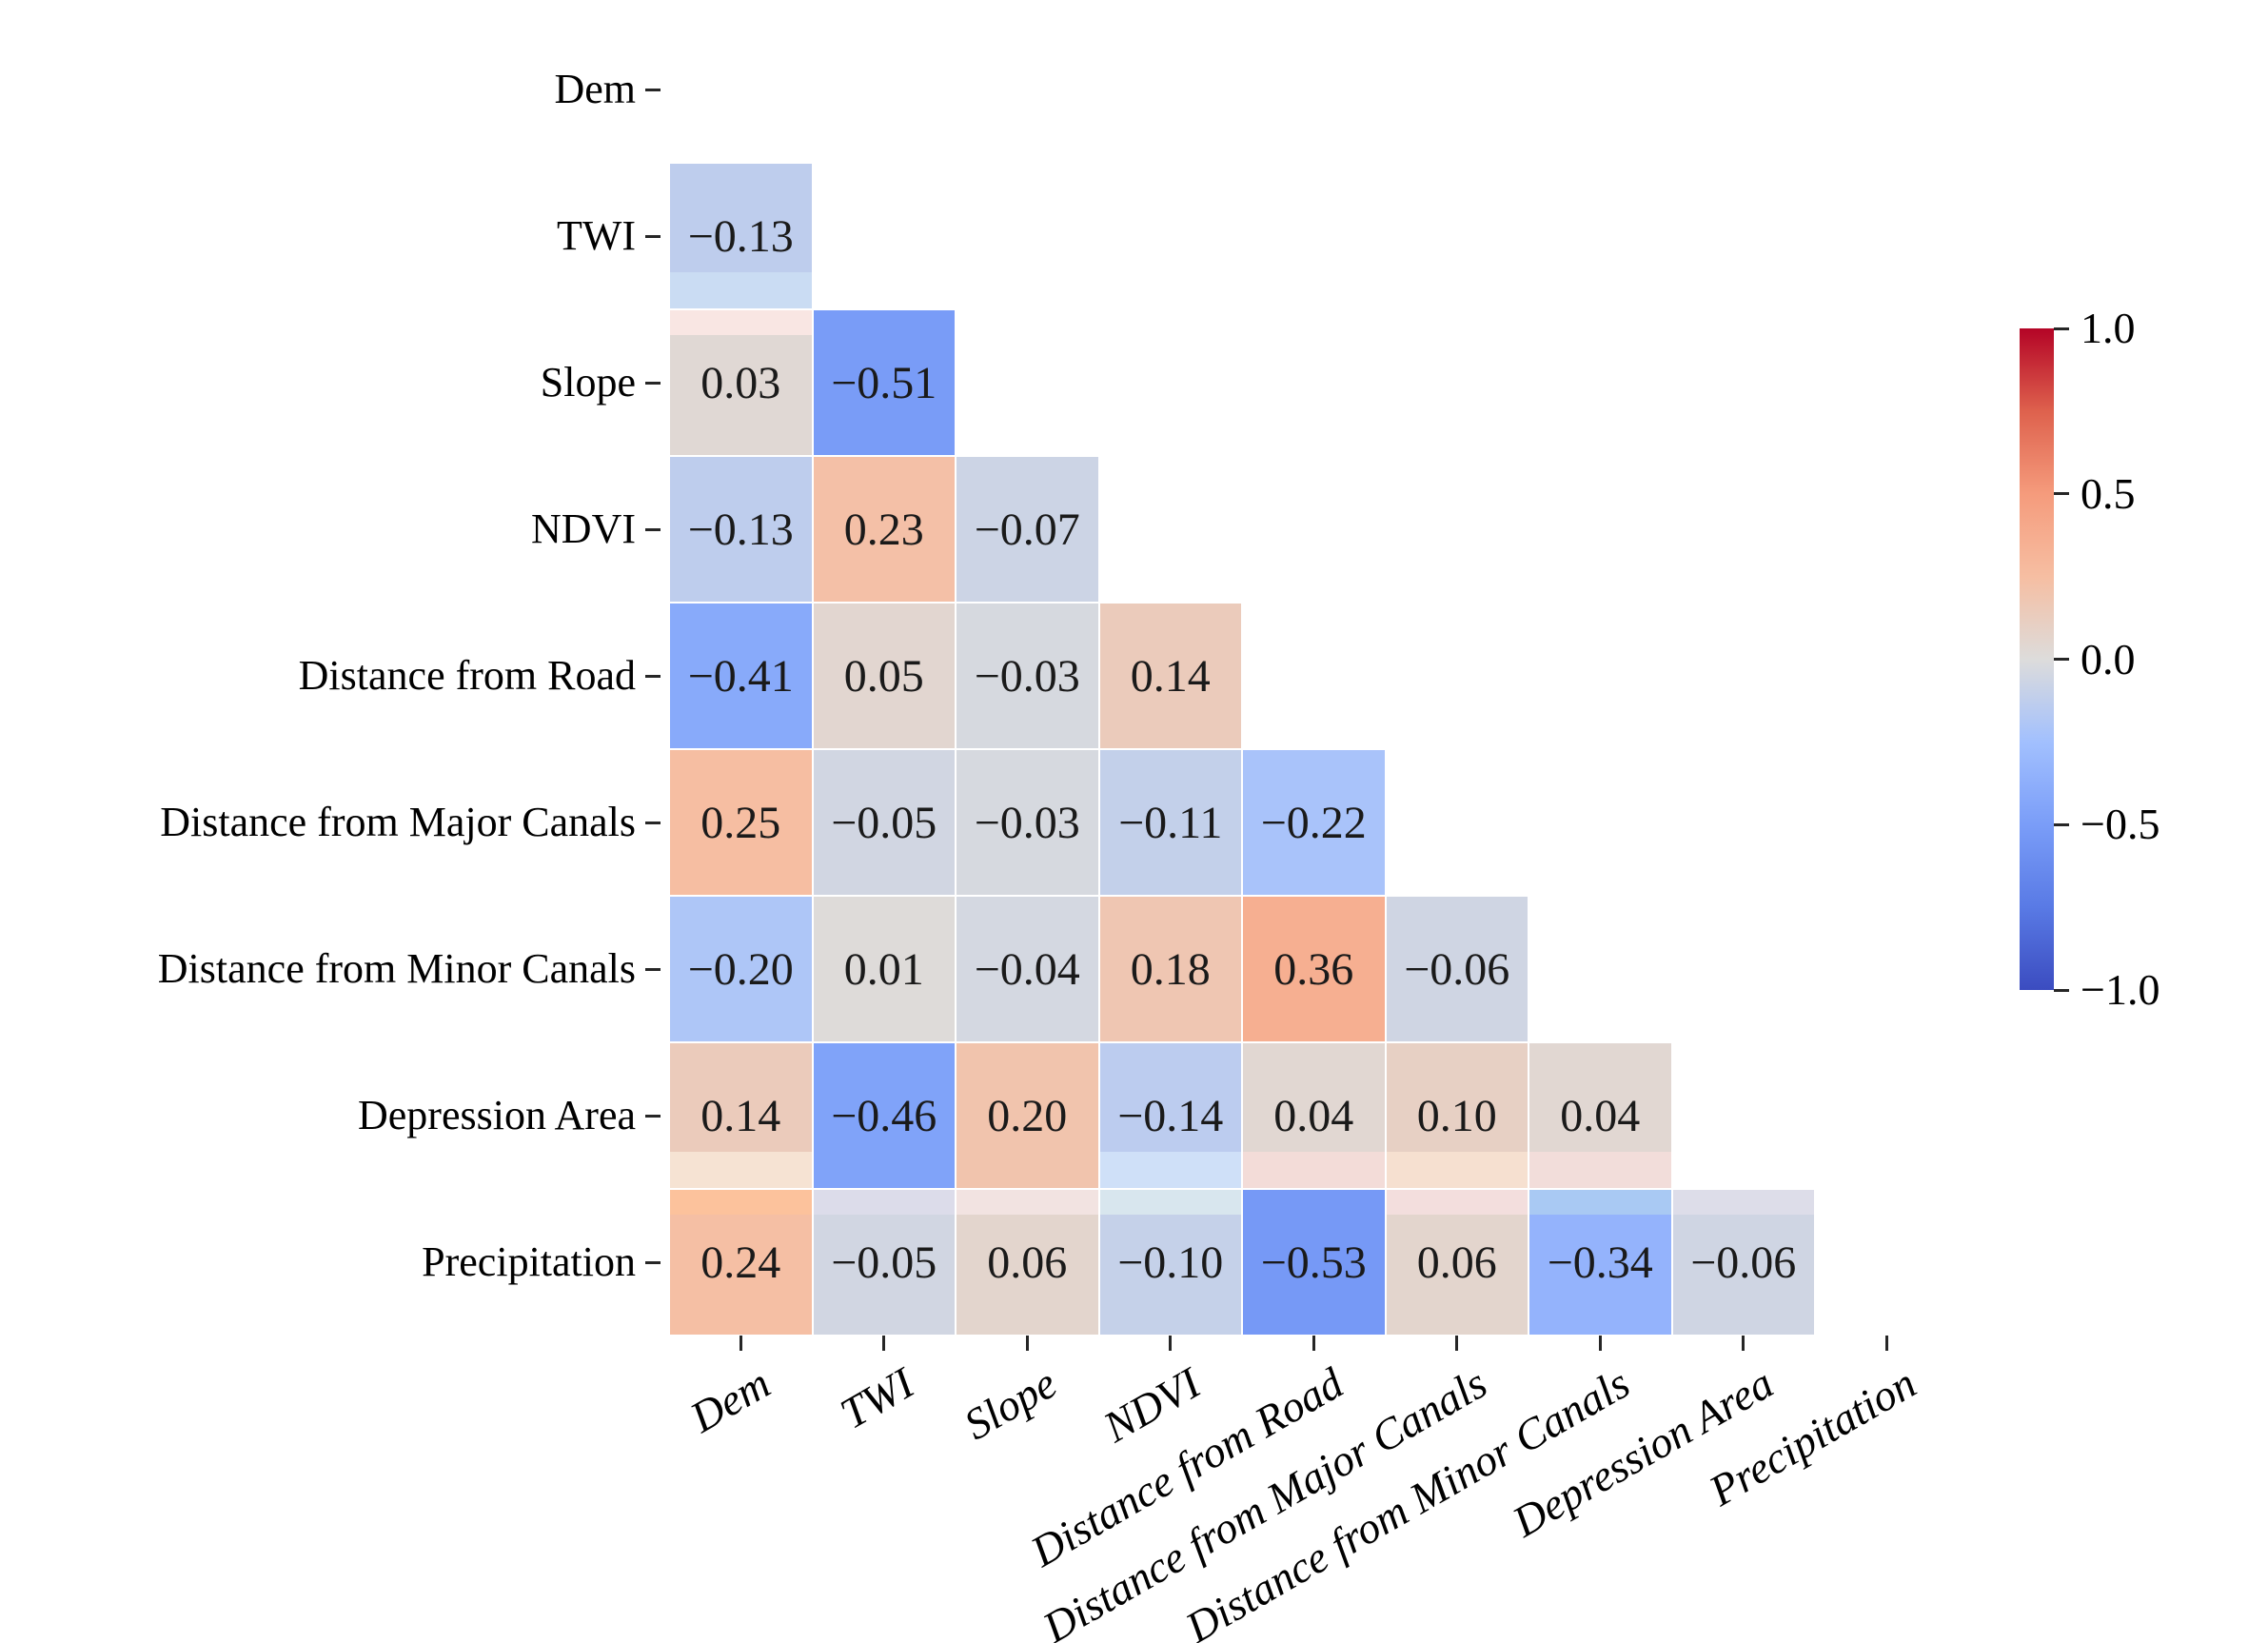 The height and width of the screenshot is (1643, 2268). Describe the element at coordinates (1314, 822) in the screenshot. I see `heatmap-cell: −0.22` at that location.